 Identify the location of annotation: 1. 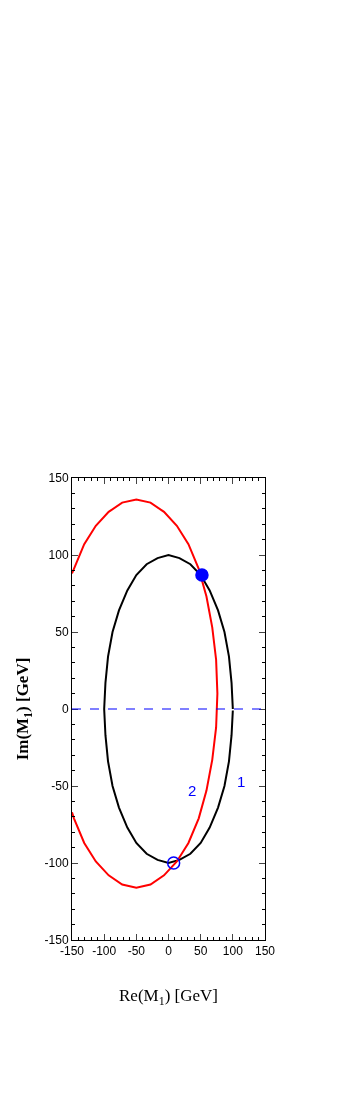
(241, 781).